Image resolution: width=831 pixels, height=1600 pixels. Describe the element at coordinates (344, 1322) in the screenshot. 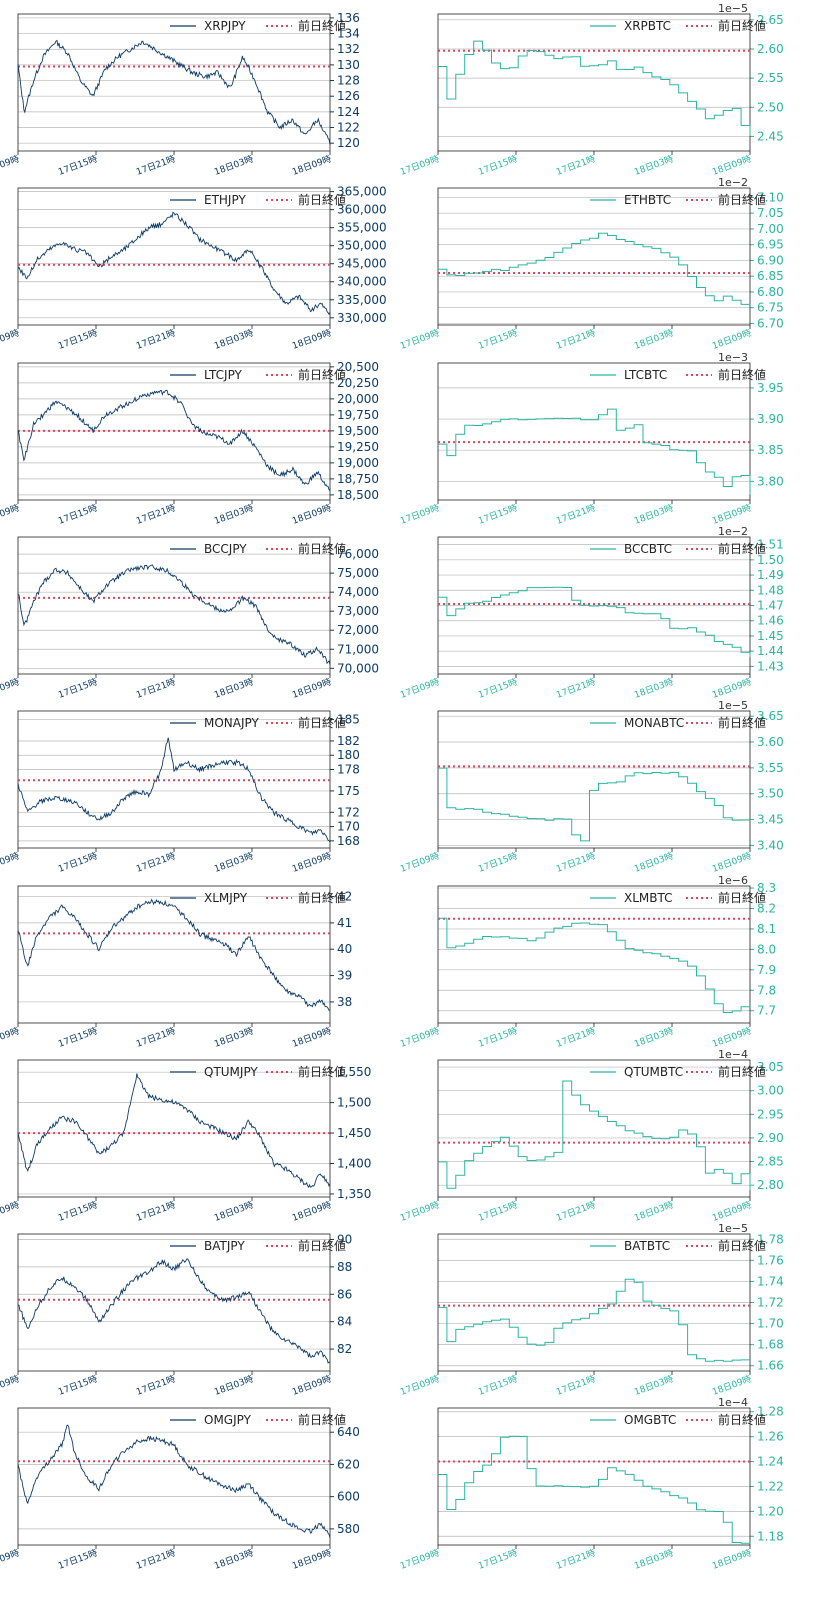

I see `ytick-label: 84` at that location.